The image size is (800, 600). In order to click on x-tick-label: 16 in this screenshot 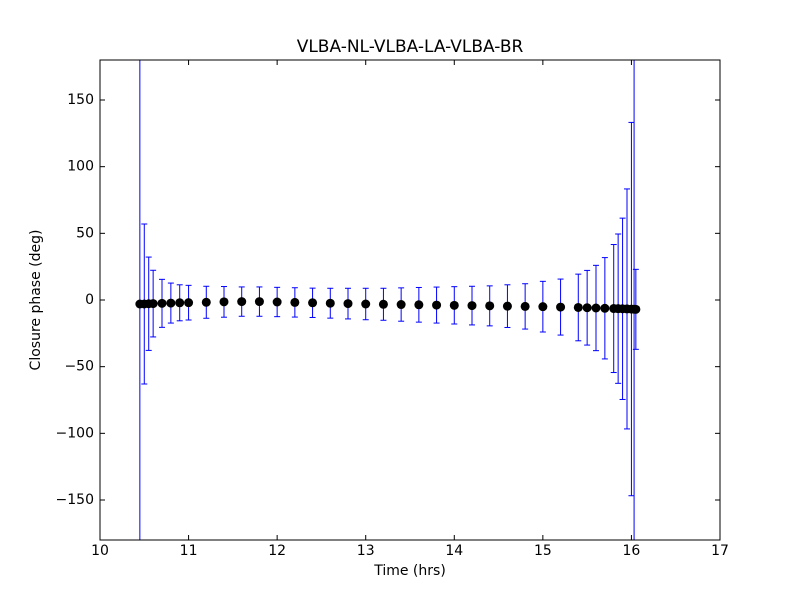, I will do `click(632, 551)`.